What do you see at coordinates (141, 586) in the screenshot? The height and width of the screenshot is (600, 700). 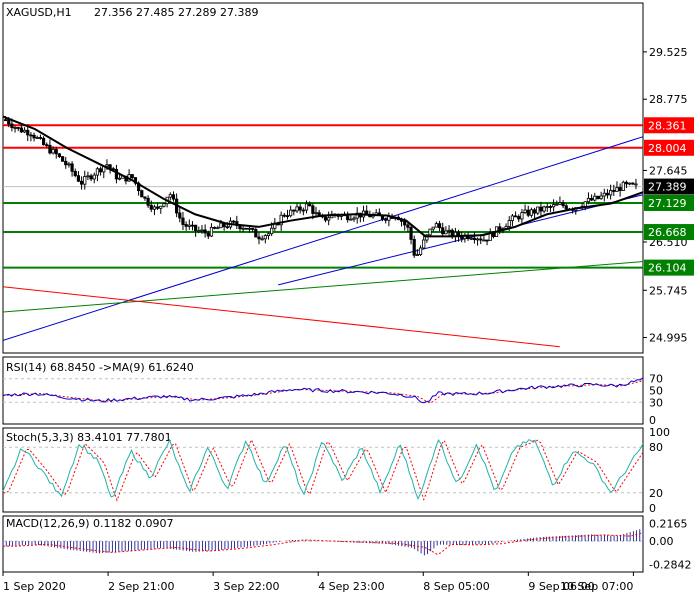 I see `time-tick-label: 2 Sep 21:00` at bounding box center [141, 586].